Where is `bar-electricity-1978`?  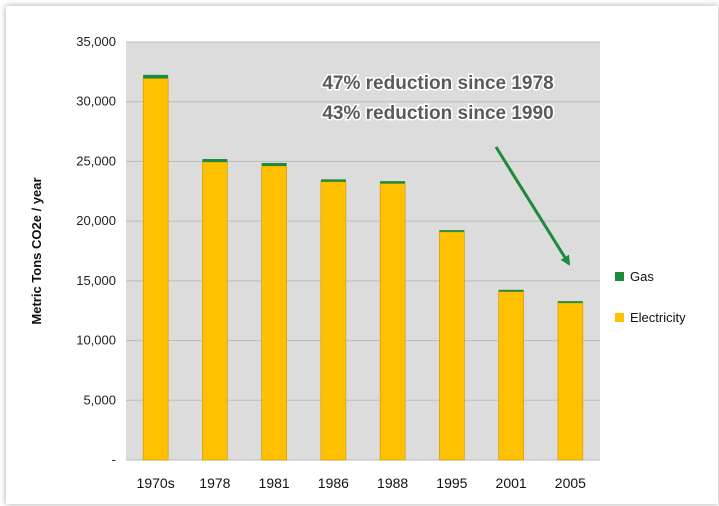 bar-electricity-1978 is located at coordinates (215, 311).